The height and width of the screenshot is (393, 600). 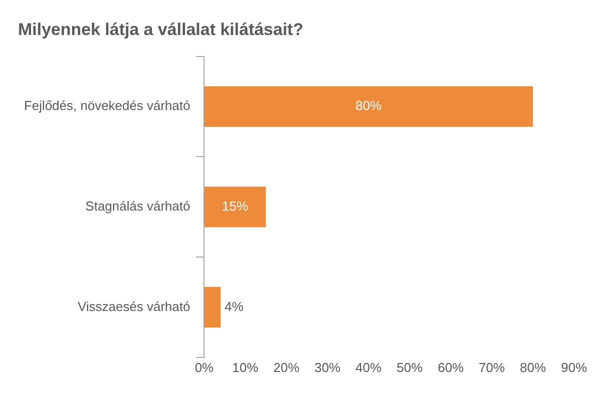 What do you see at coordinates (137, 206) in the screenshot?
I see `y-tick-label: Stagnálás várható` at bounding box center [137, 206].